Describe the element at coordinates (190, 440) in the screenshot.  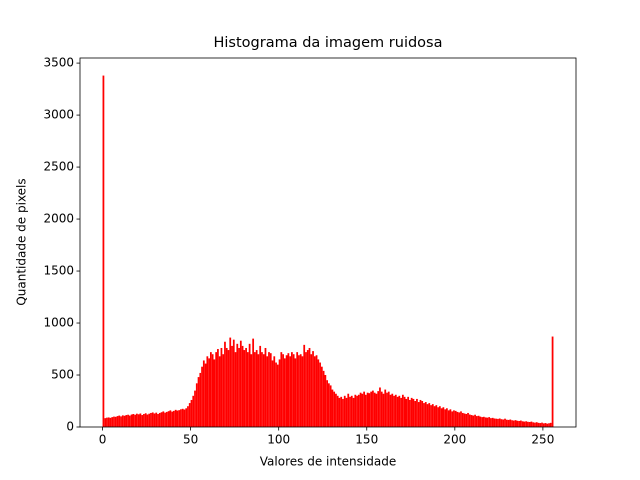
I see `x-tick-label: 50` at that location.